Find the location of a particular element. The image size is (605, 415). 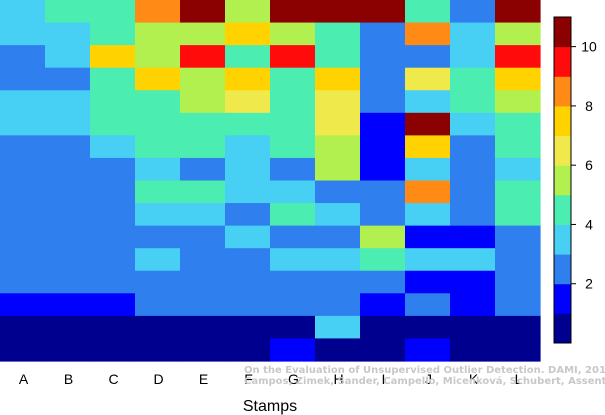

x-tick-label: E is located at coordinates (203, 379).